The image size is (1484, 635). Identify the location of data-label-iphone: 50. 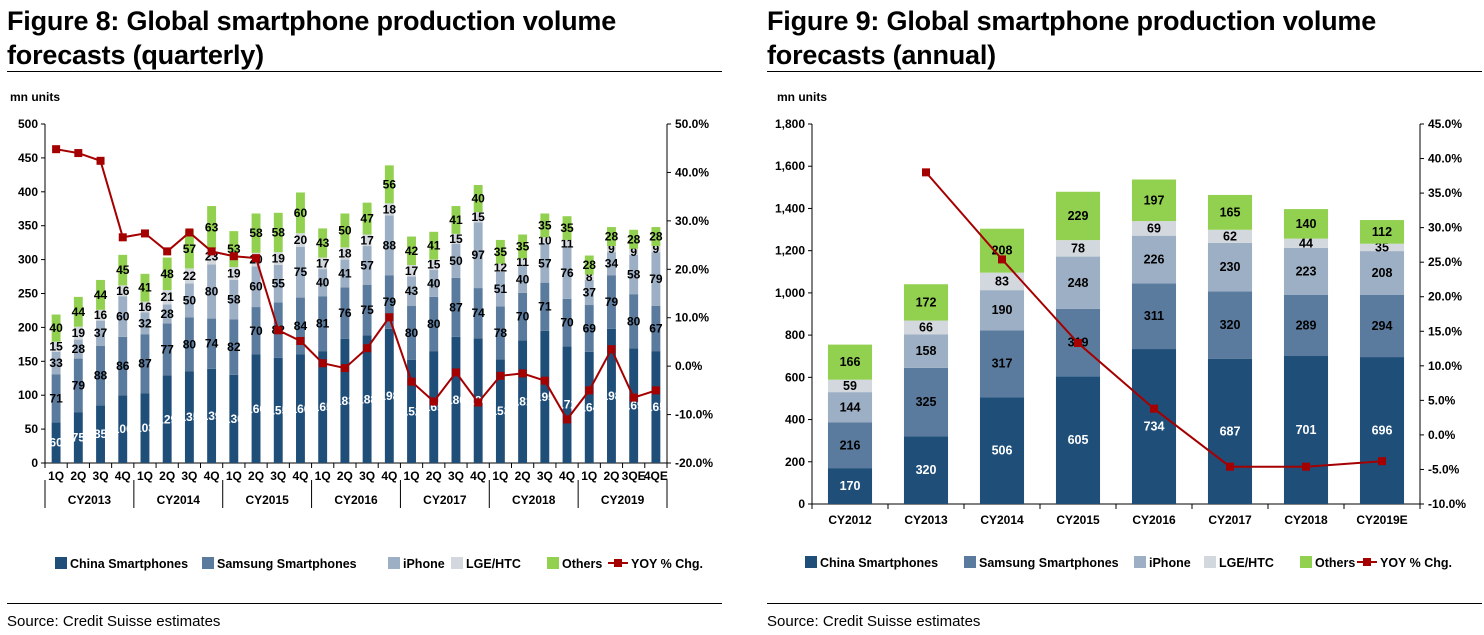
(190, 300).